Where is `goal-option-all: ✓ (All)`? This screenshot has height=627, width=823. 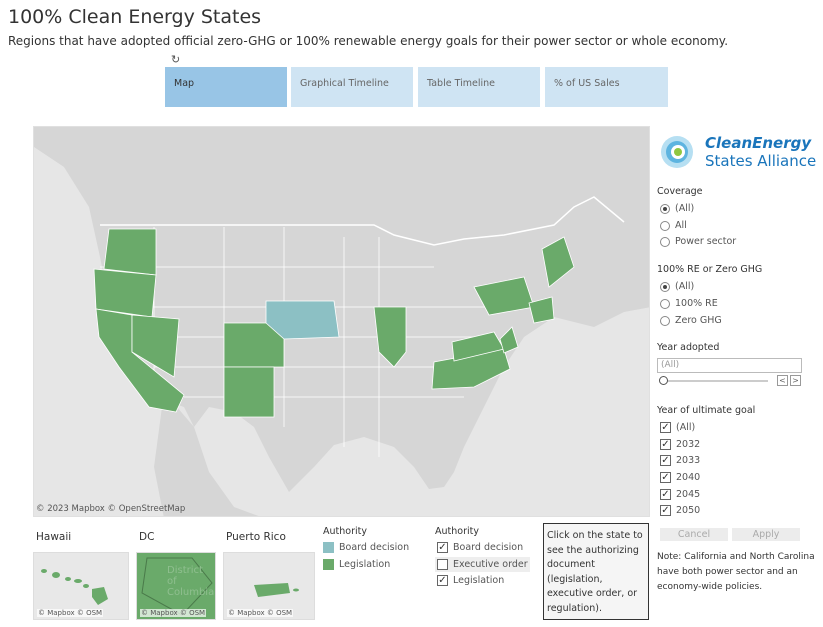
goal-option-all: ✓ (All) is located at coordinates (677, 427).